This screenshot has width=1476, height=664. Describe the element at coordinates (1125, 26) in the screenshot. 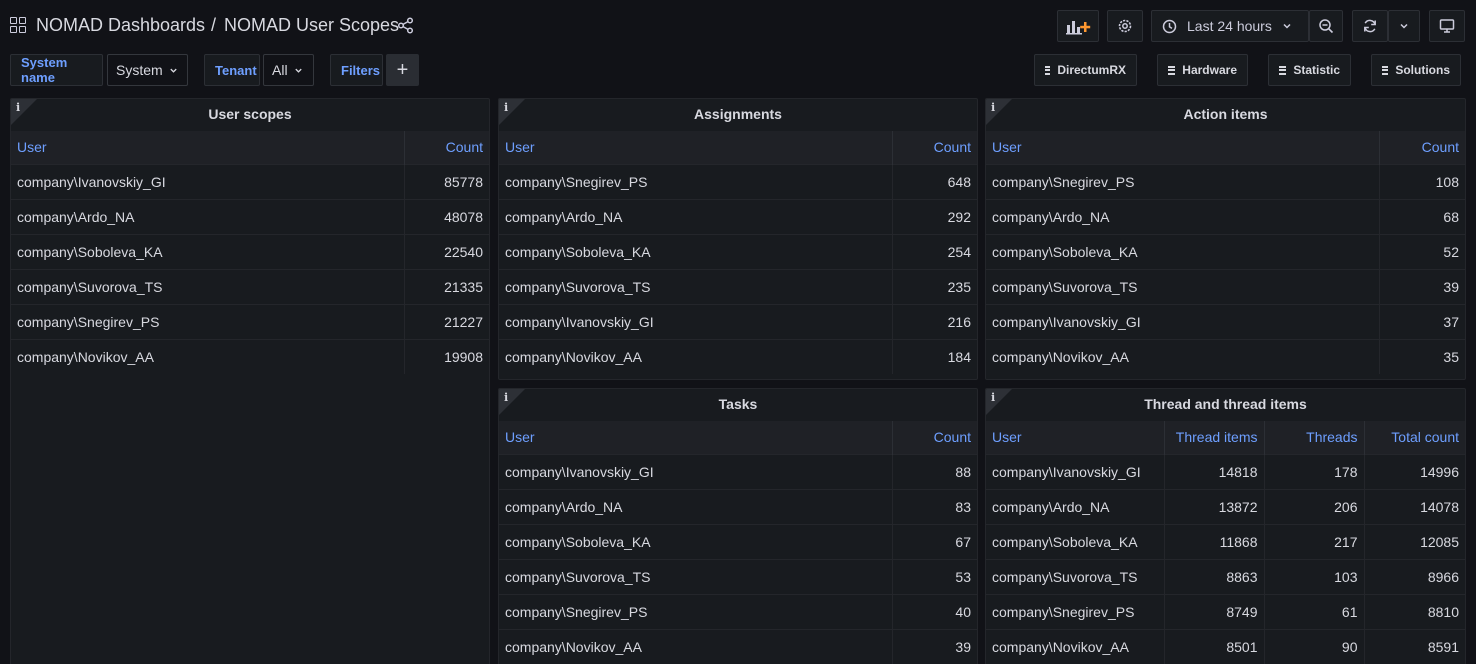

I see `settings-button` at that location.